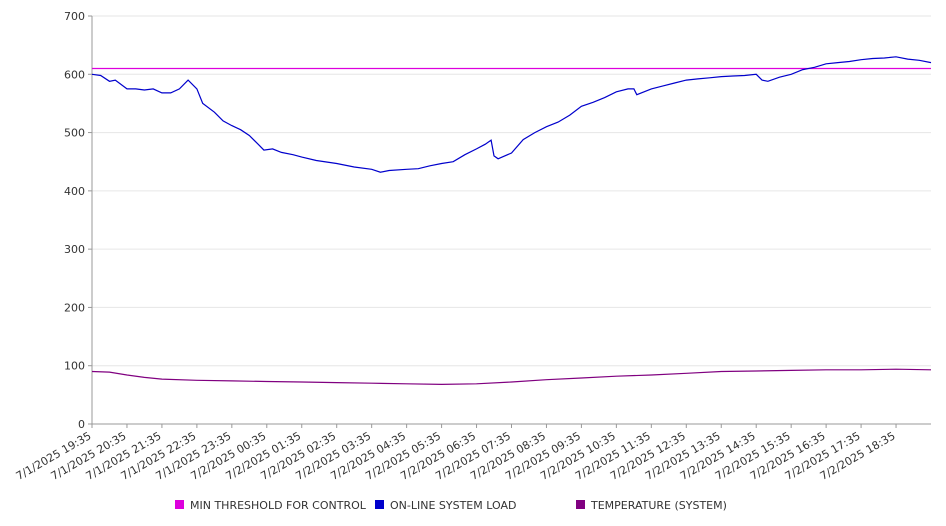 Image resolution: width=946 pixels, height=526 pixels. What do you see at coordinates (74, 249) in the screenshot?
I see `y-tick-label: 300` at bounding box center [74, 249].